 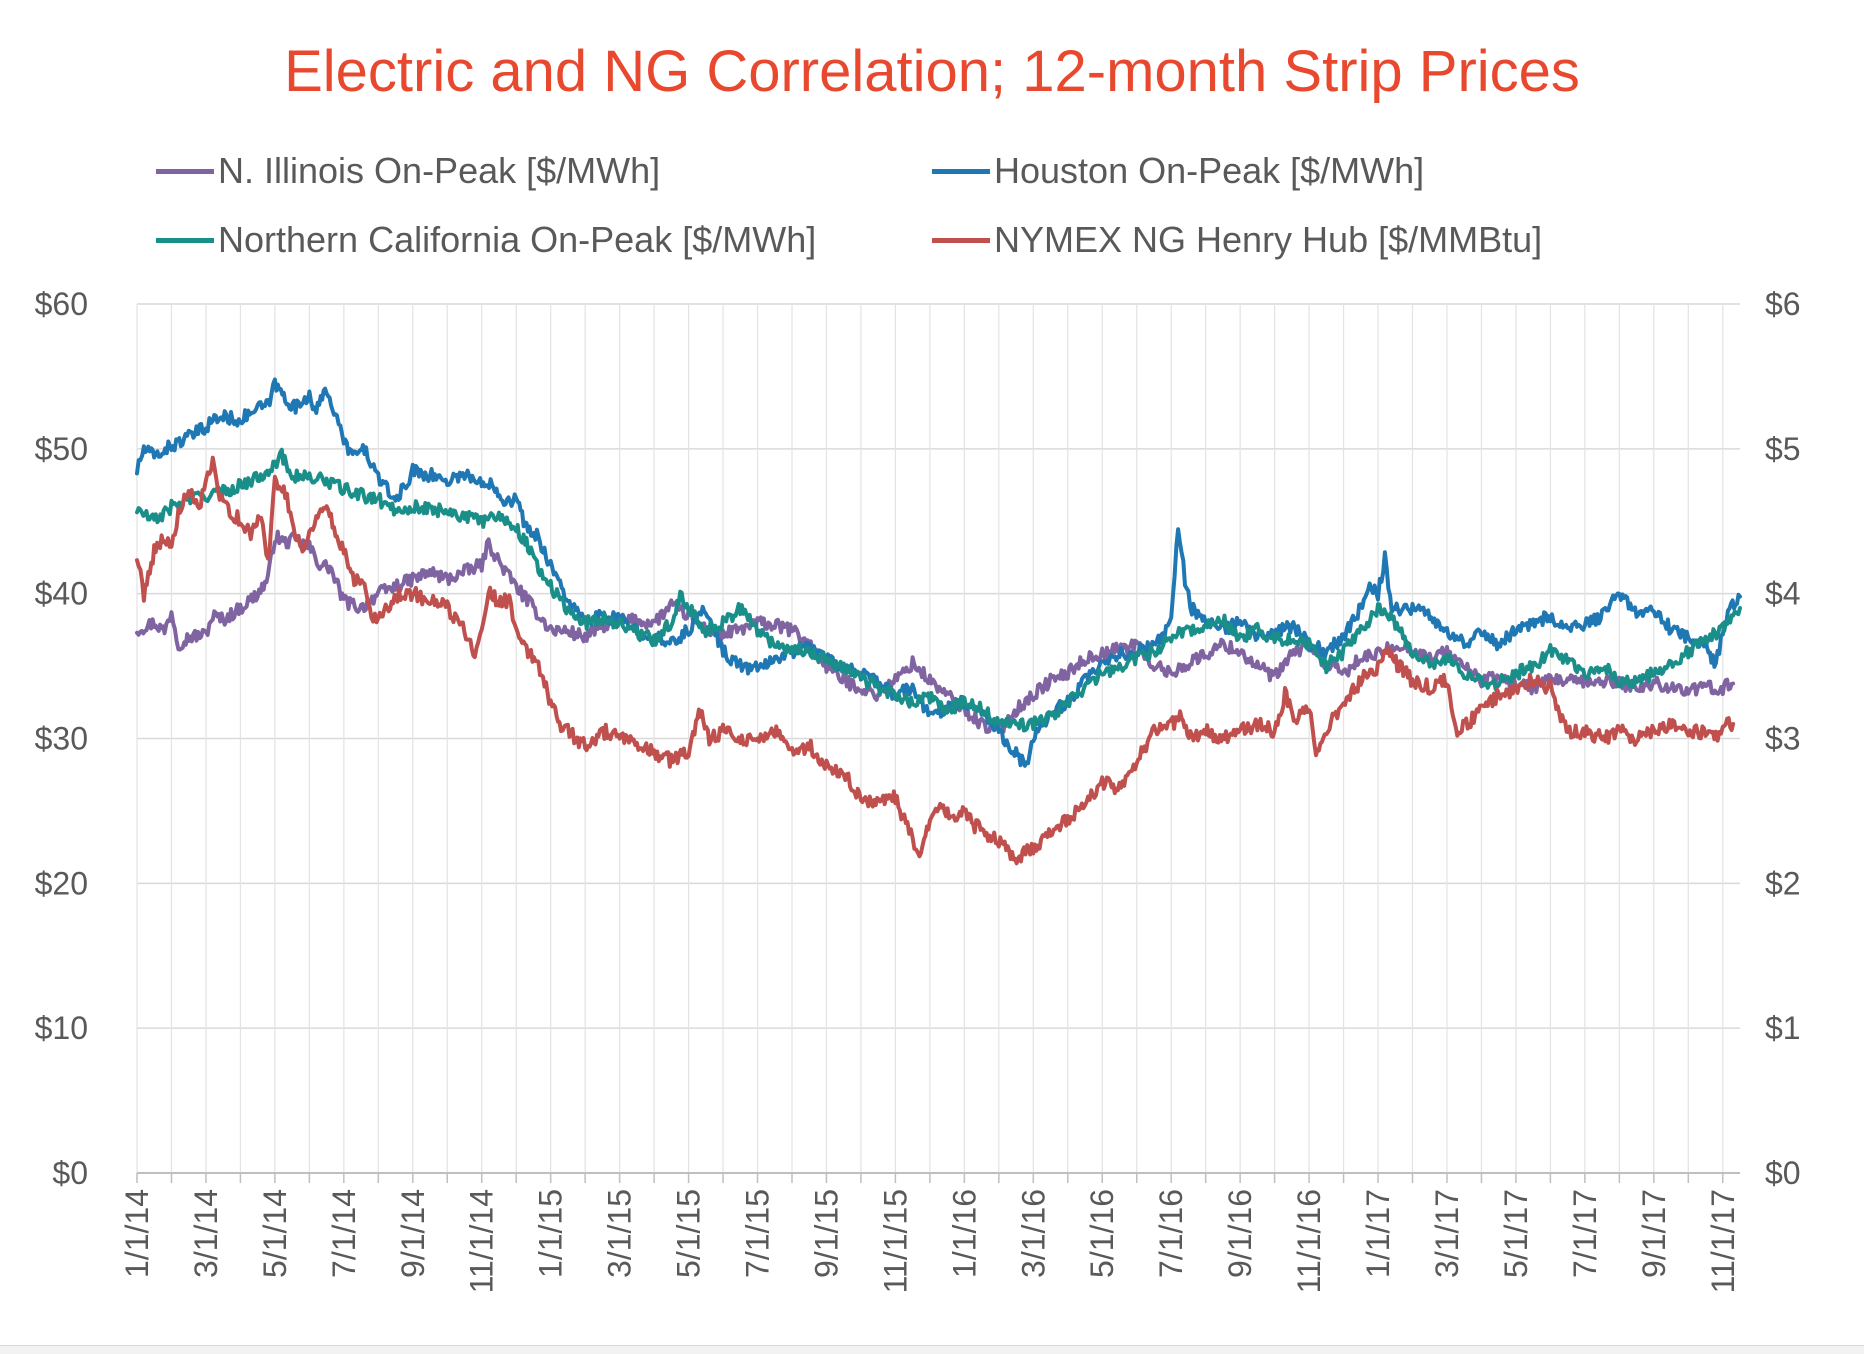 I want to click on legend-swatch-henry-hub, so click(x=961, y=240).